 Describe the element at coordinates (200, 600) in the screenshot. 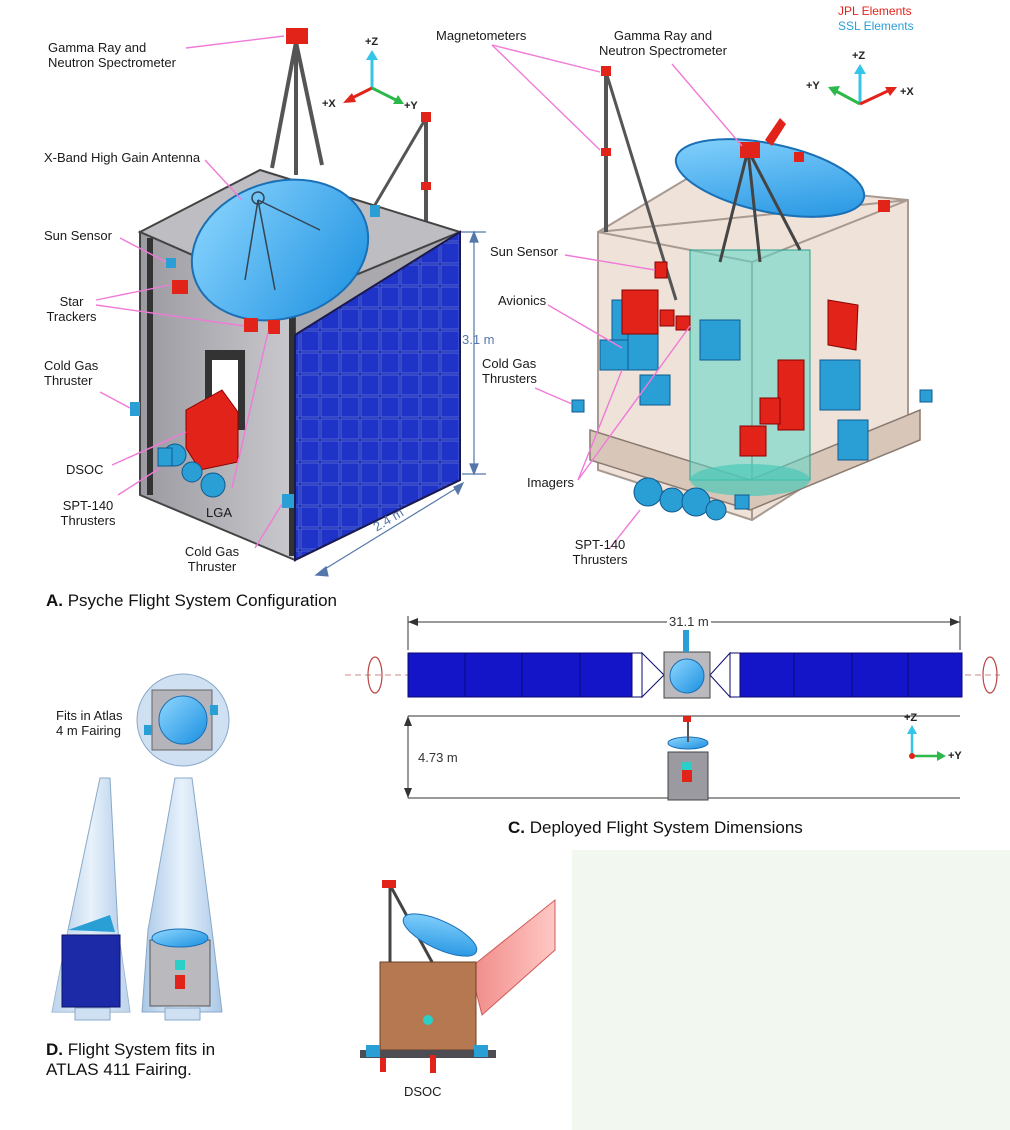

I see `caption-a-text: Psyche Flight System Configuration` at that location.